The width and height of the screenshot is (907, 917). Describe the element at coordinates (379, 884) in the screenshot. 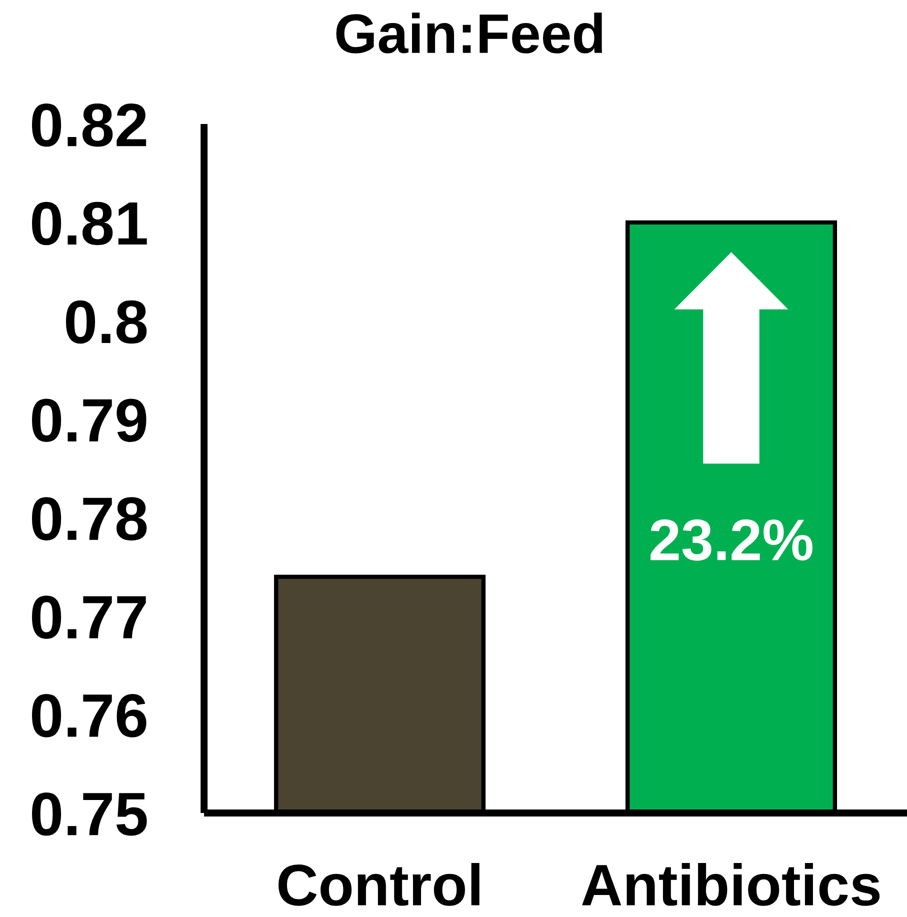

I see `x-tick-label: Control` at that location.